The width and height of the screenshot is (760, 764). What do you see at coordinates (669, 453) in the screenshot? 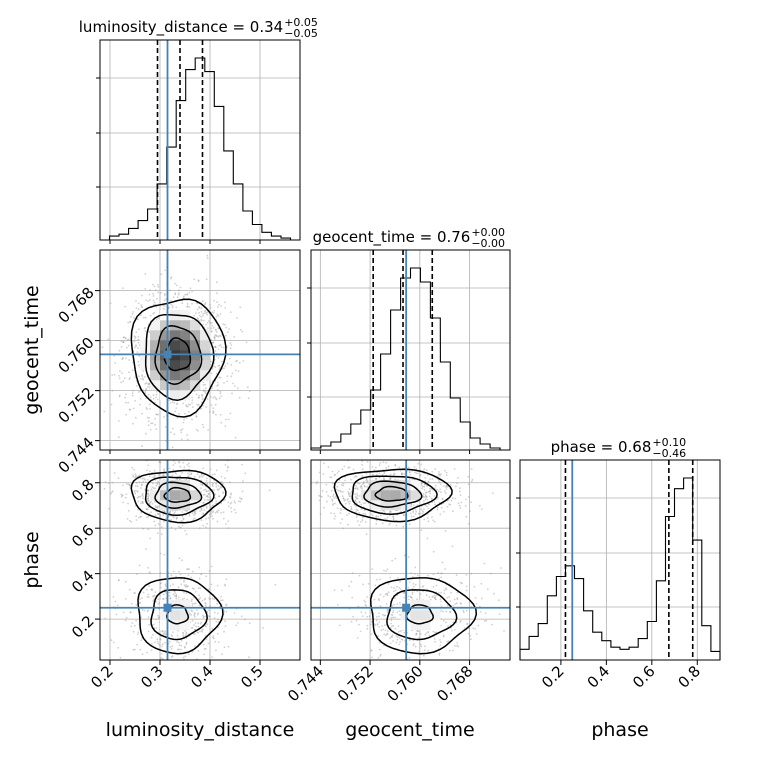
I see `title-uncertainty-lower: −0.46` at bounding box center [669, 453].